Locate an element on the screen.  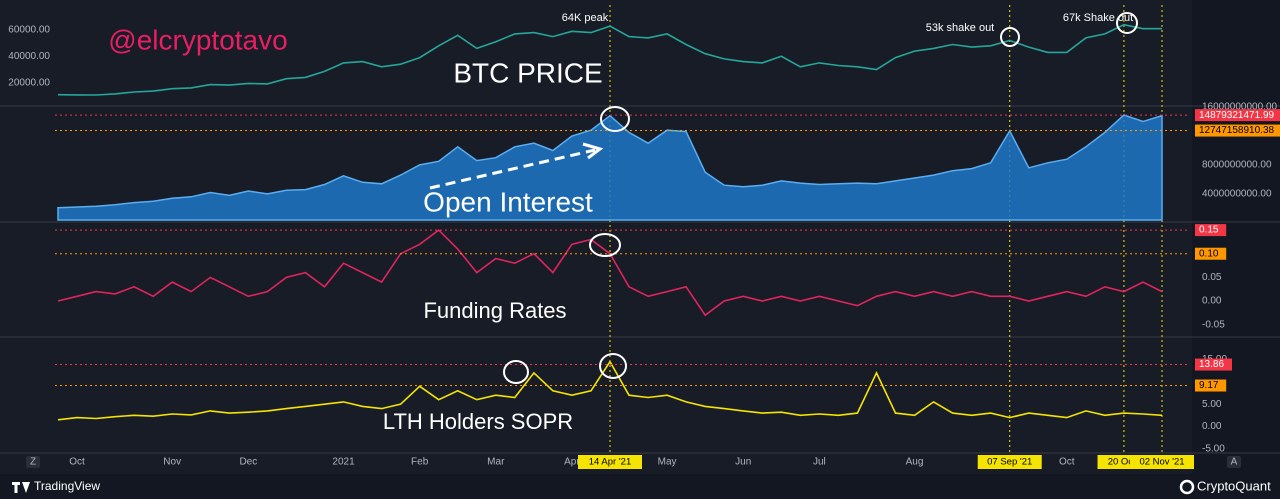
y-tick-label: 0.05 is located at coordinates (1212, 277).